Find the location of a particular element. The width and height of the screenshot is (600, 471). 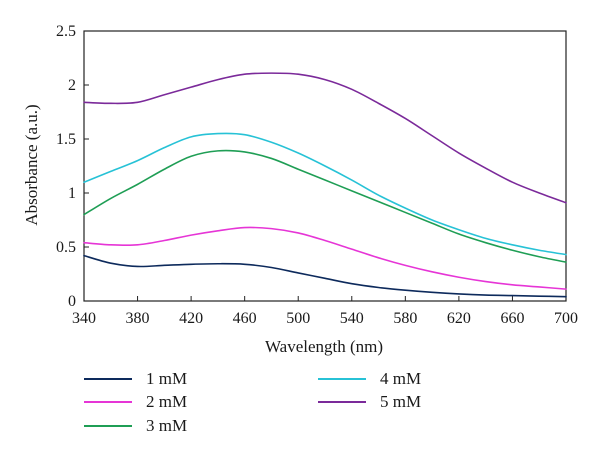

series-line-1-mm is located at coordinates (325, 276).